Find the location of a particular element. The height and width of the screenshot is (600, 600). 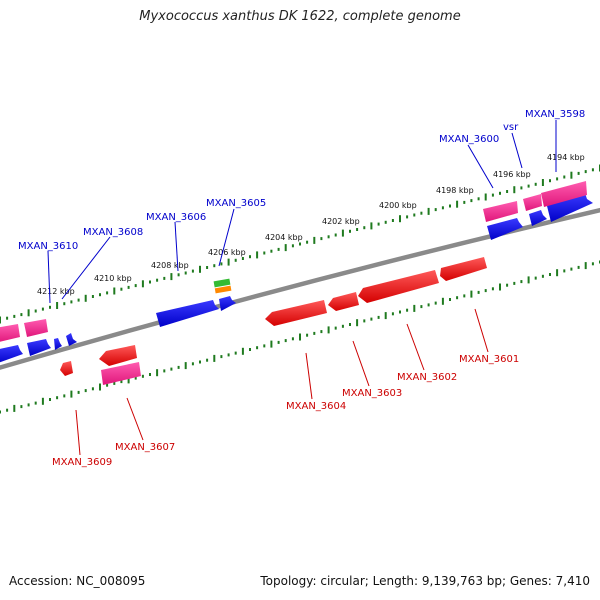

gene-arrow-left is located at coordinates (11, 354).